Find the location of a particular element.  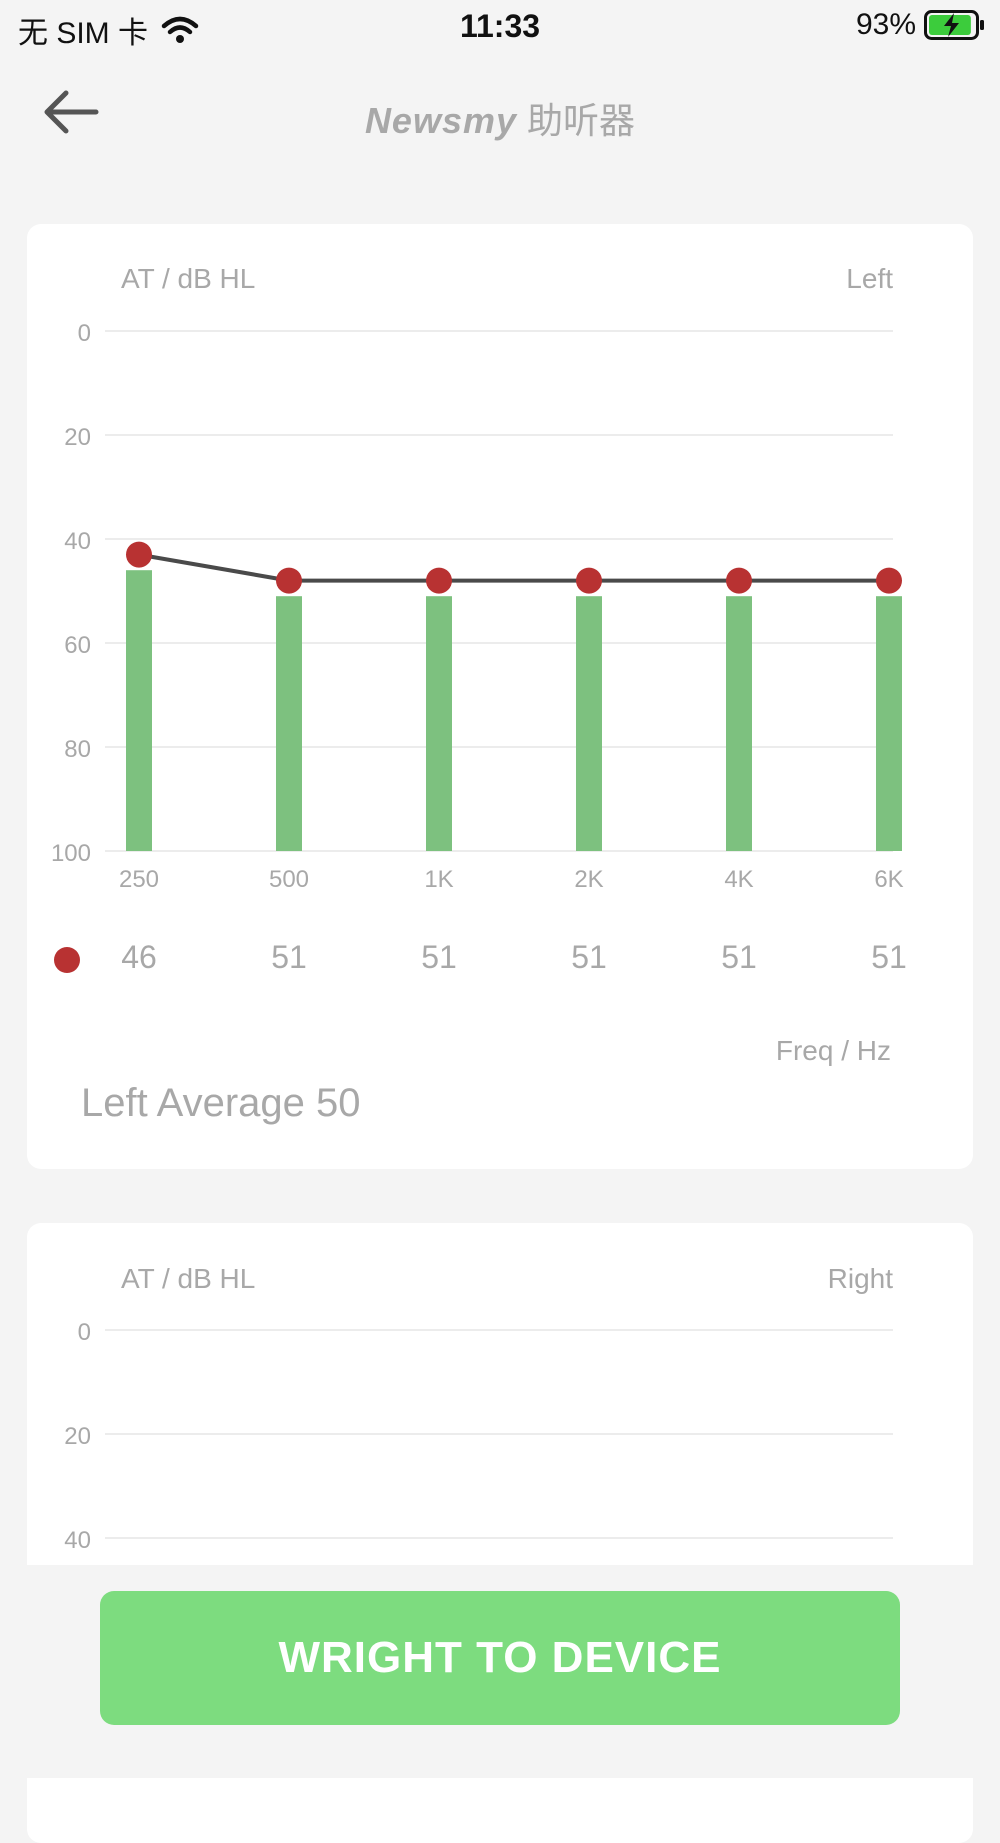

back-button is located at coordinates (72, 112).